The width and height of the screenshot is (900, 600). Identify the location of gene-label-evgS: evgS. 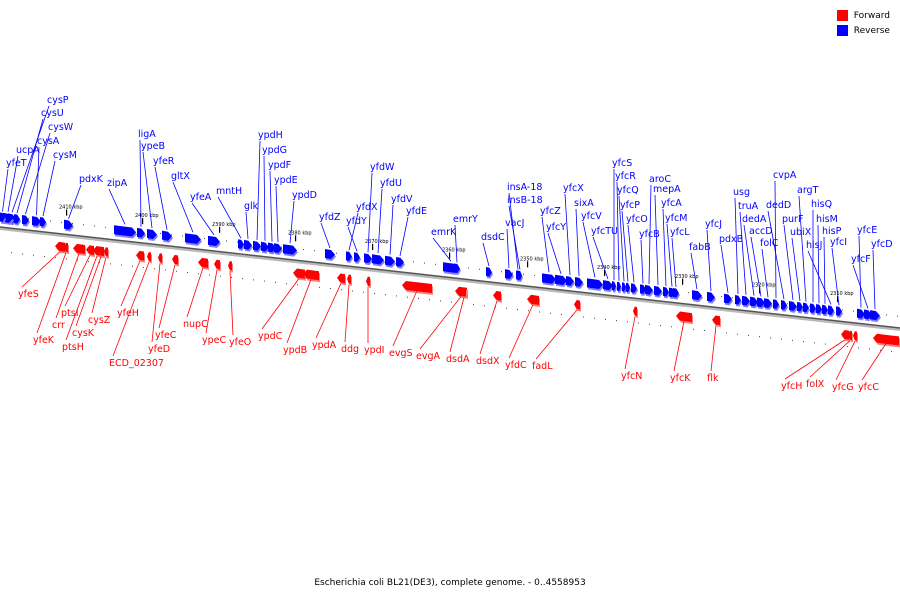
(401, 353).